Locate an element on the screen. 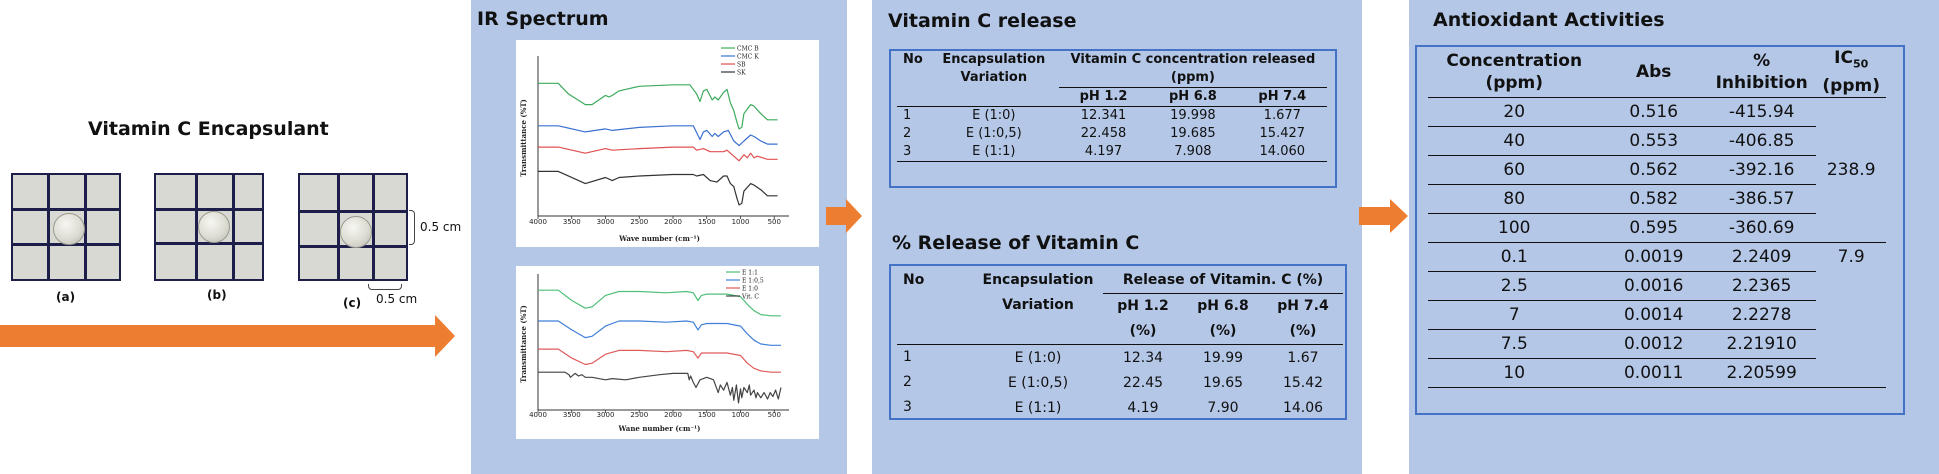  sample-image-c is located at coordinates (353, 227).